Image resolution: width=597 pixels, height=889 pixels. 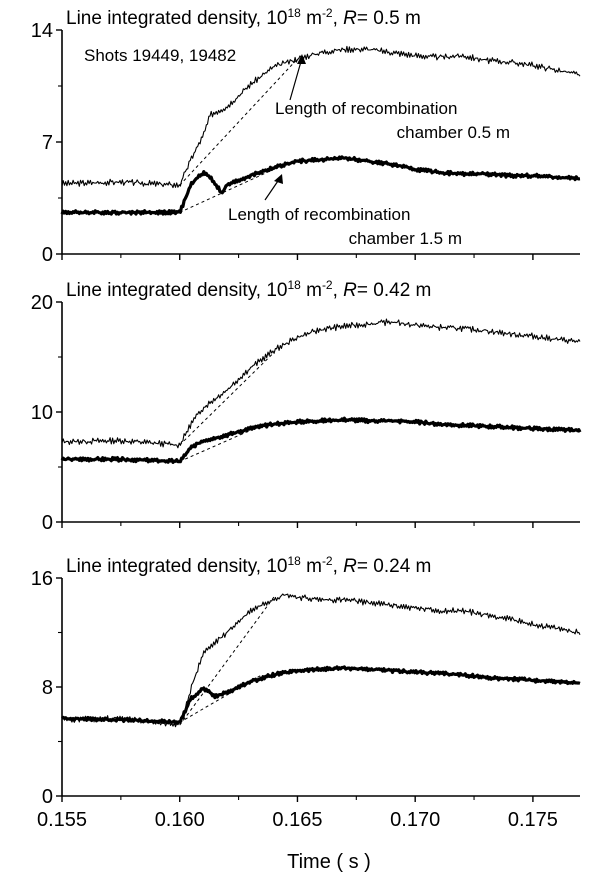 What do you see at coordinates (62, 820) in the screenshot?
I see `x-tick-label: 0.155` at bounding box center [62, 820].